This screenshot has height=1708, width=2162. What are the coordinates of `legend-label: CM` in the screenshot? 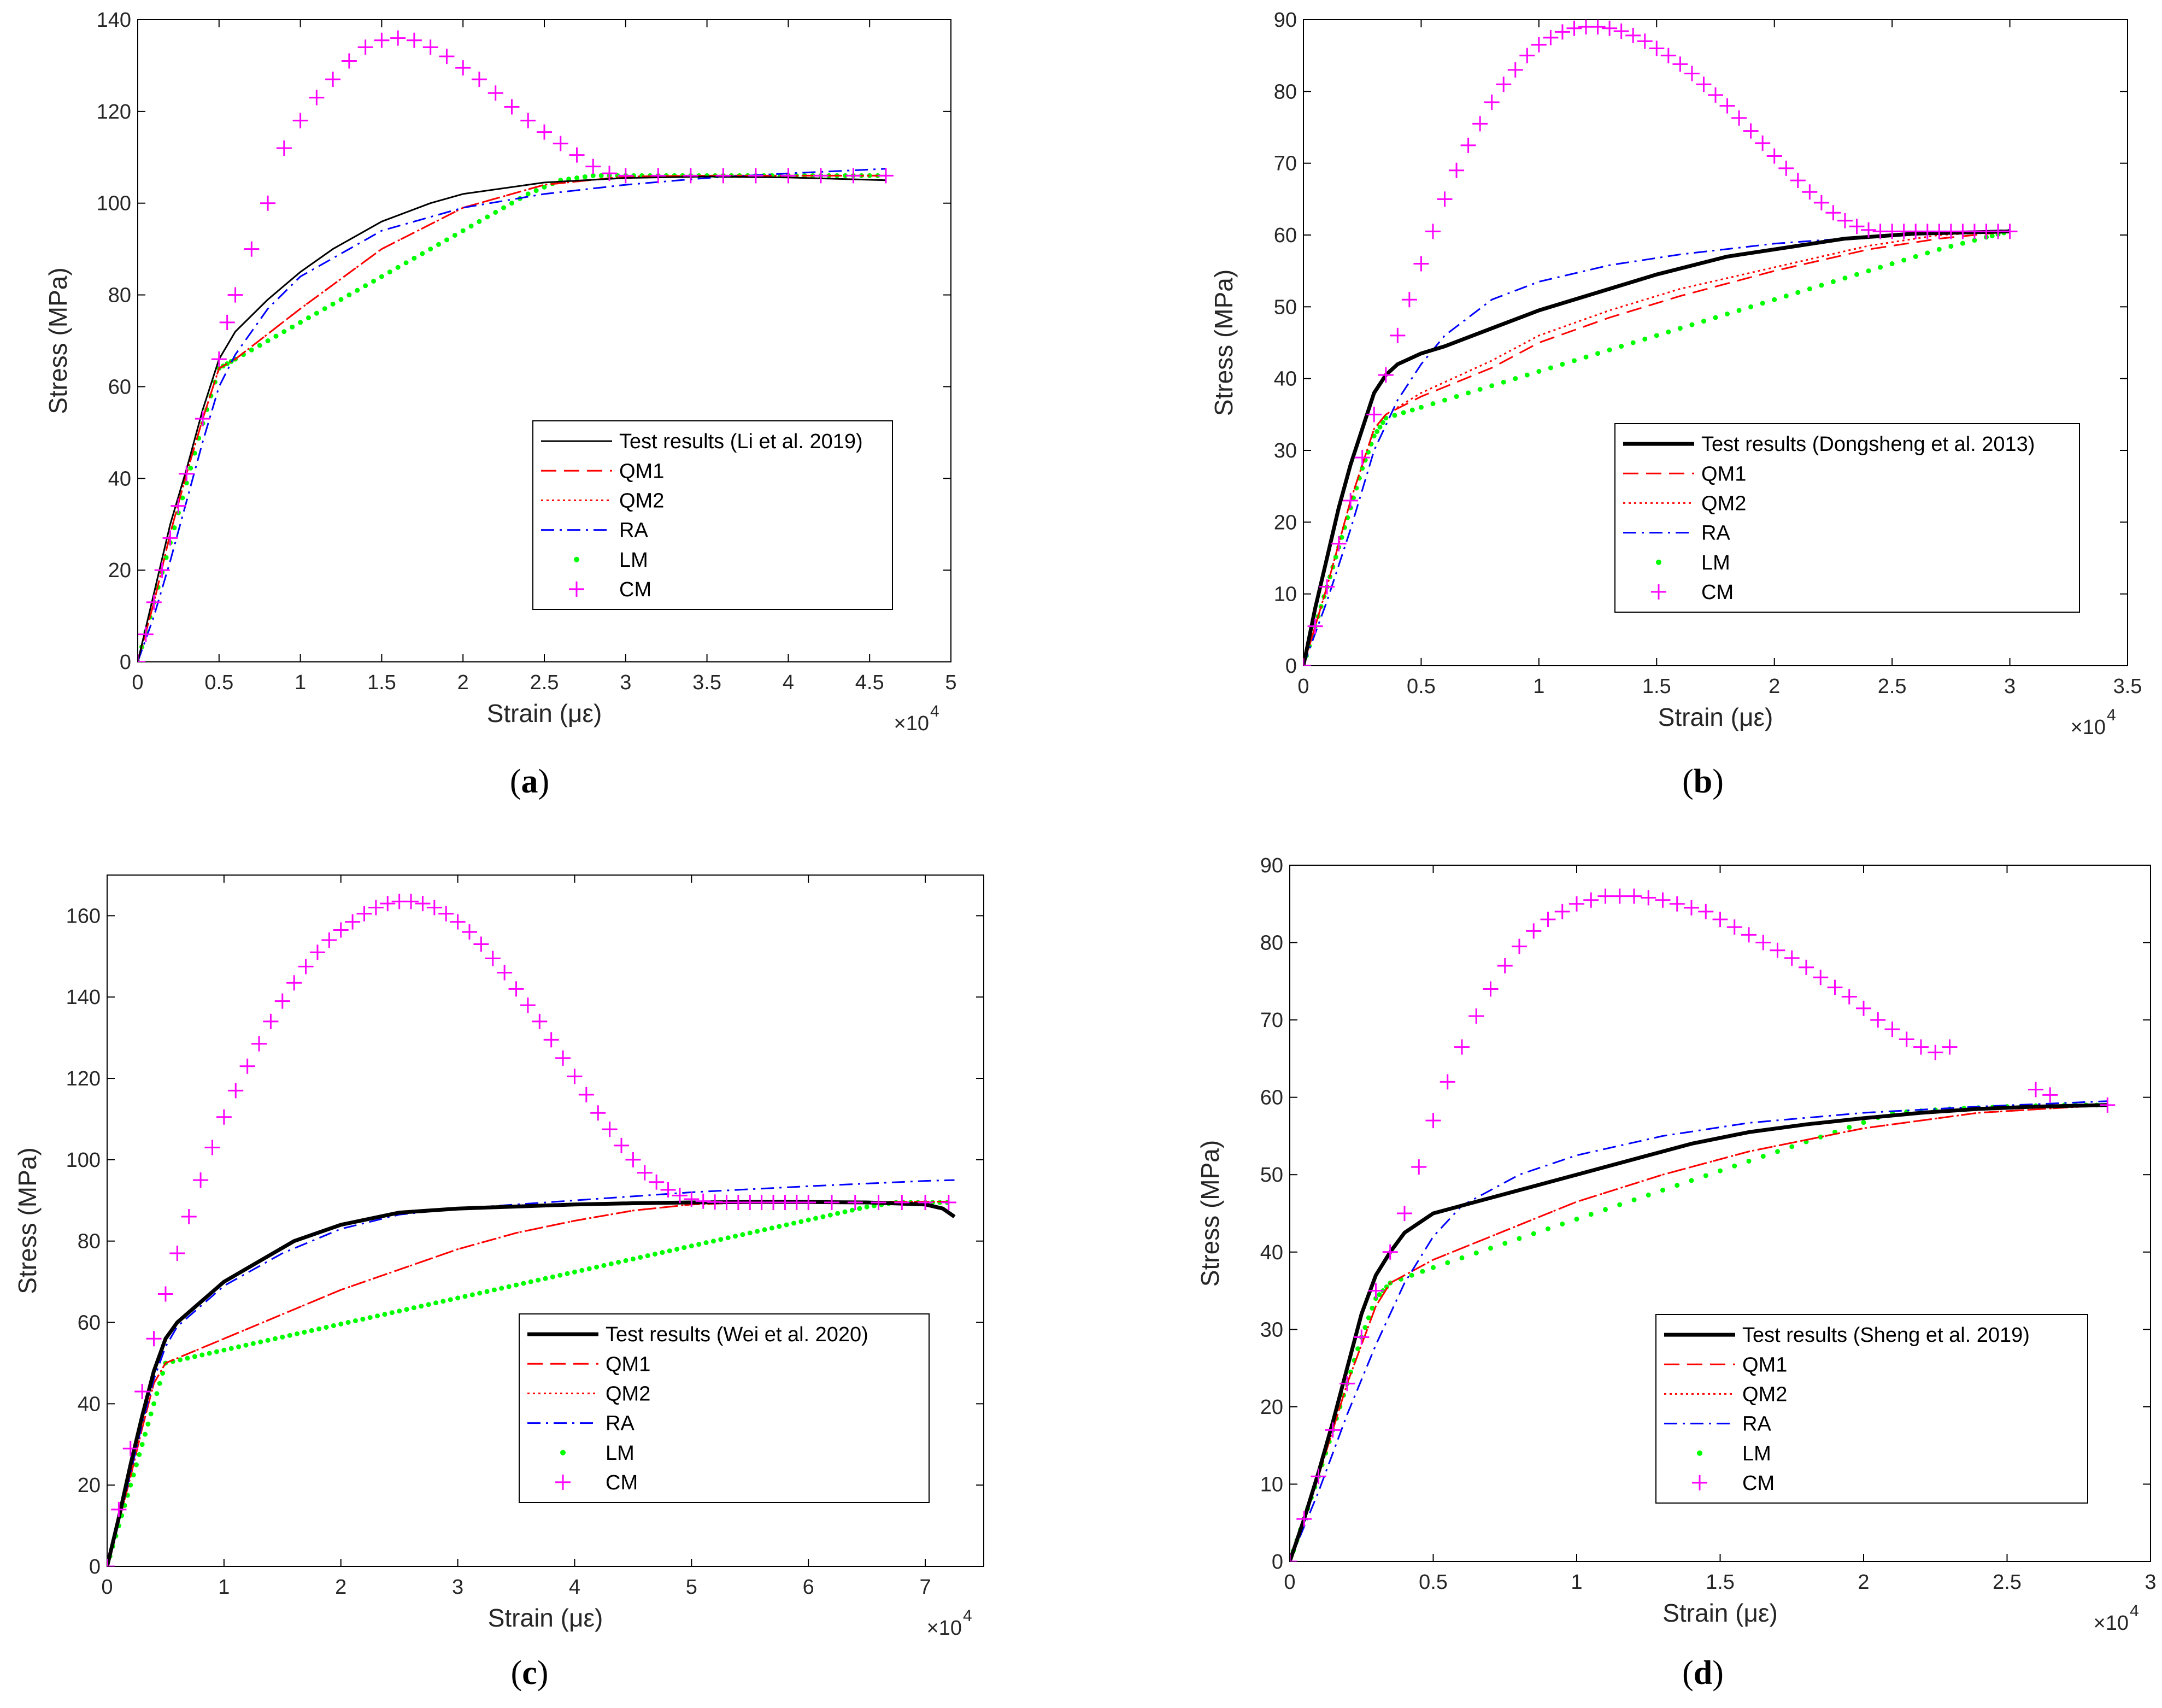 It's located at (1717, 592).